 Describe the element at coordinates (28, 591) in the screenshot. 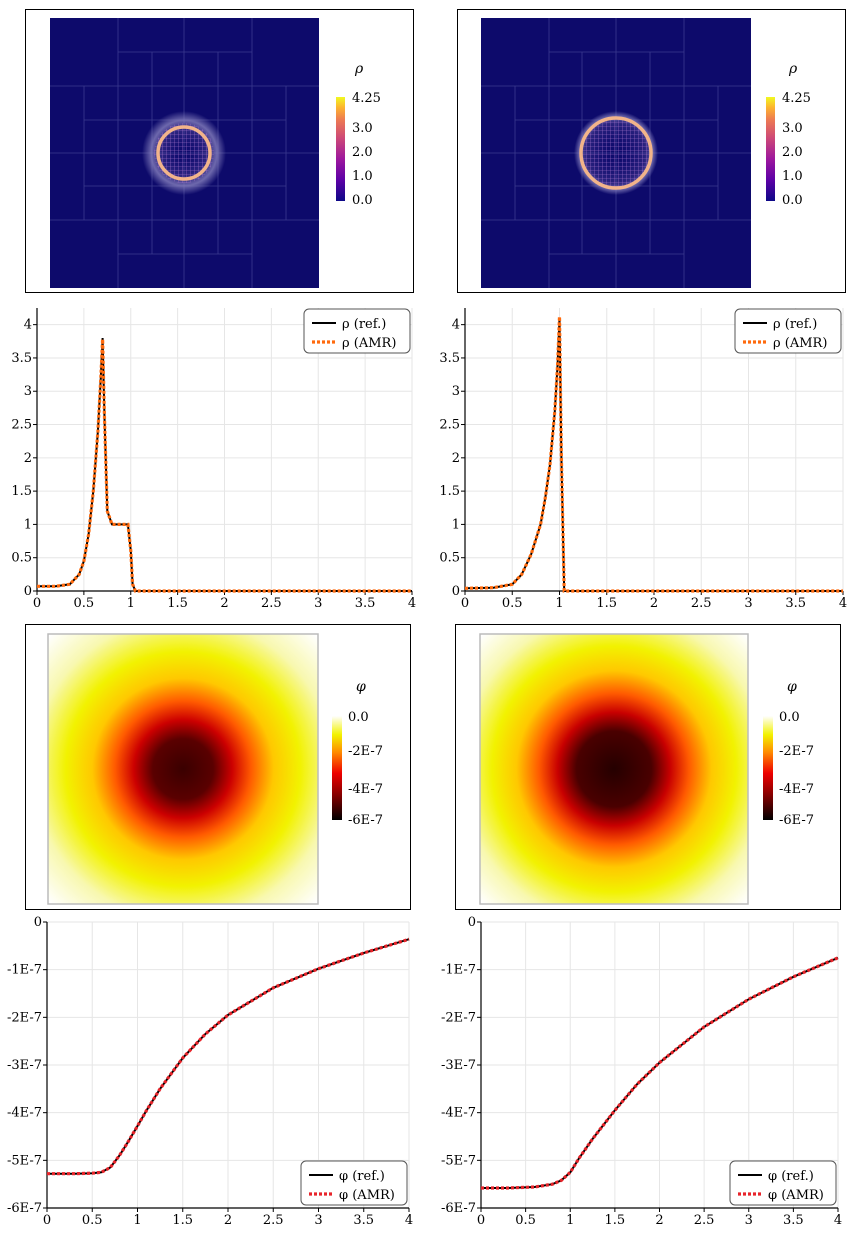

I see `y-tick-label: 0` at that location.